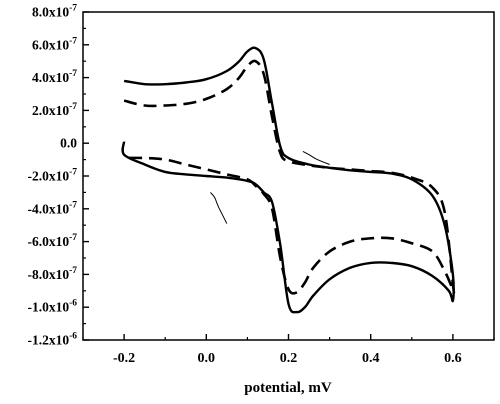 The image size is (500, 404). I want to click on x-axis-label: potential, mV, so click(288, 388).